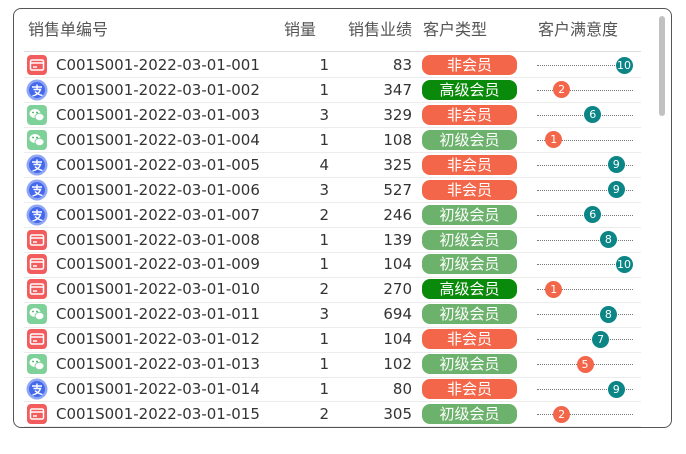  Describe the element at coordinates (402, 389) in the screenshot. I see `sales: 80` at that location.